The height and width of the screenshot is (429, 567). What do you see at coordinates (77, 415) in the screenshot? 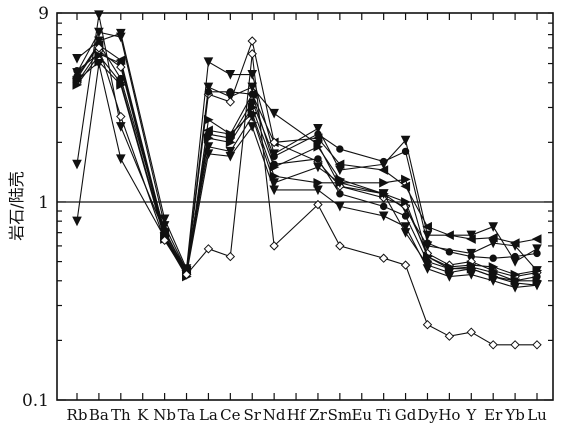
I see `x-tick-label: Rb` at bounding box center [77, 415].